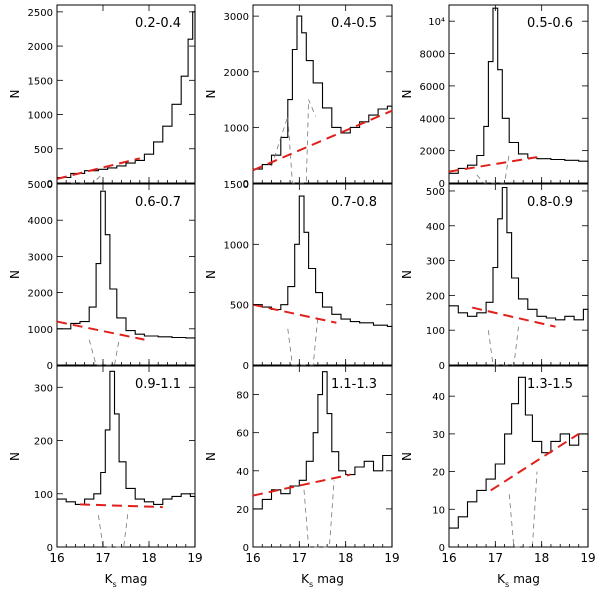 The width and height of the screenshot is (600, 596). What do you see at coordinates (438, 435) in the screenshot?
I see `y-tick-label: 30` at bounding box center [438, 435].